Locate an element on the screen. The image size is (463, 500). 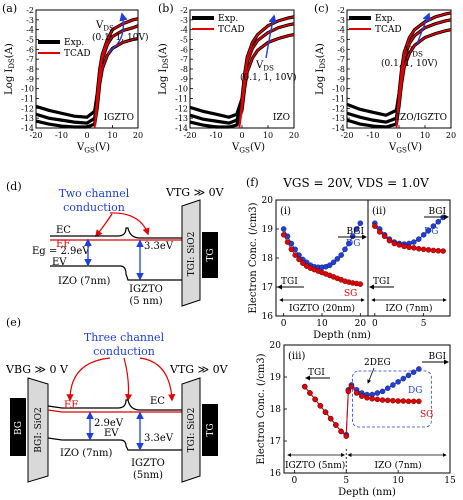
e-ef-label: EF is located at coordinates (71, 405).